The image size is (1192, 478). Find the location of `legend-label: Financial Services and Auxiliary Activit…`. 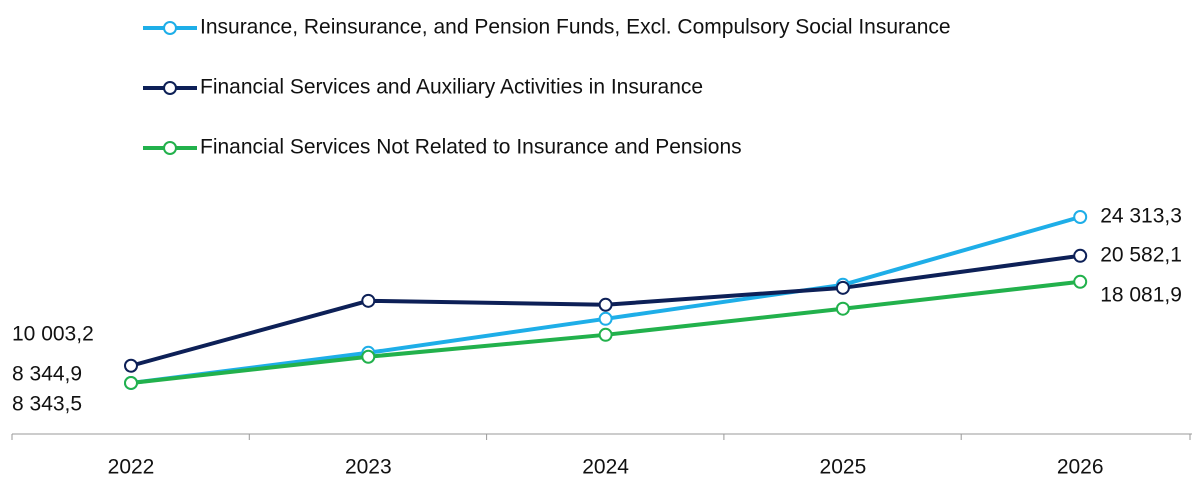

legend-label: Financial Services and Auxiliary Activit… is located at coordinates (451, 87).